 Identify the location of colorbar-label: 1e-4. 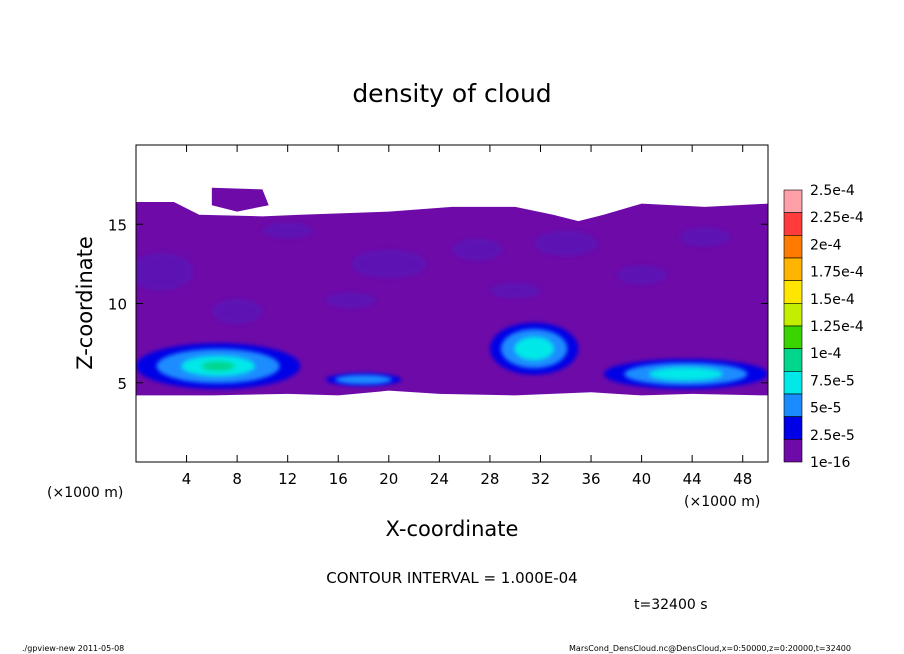
(826, 354).